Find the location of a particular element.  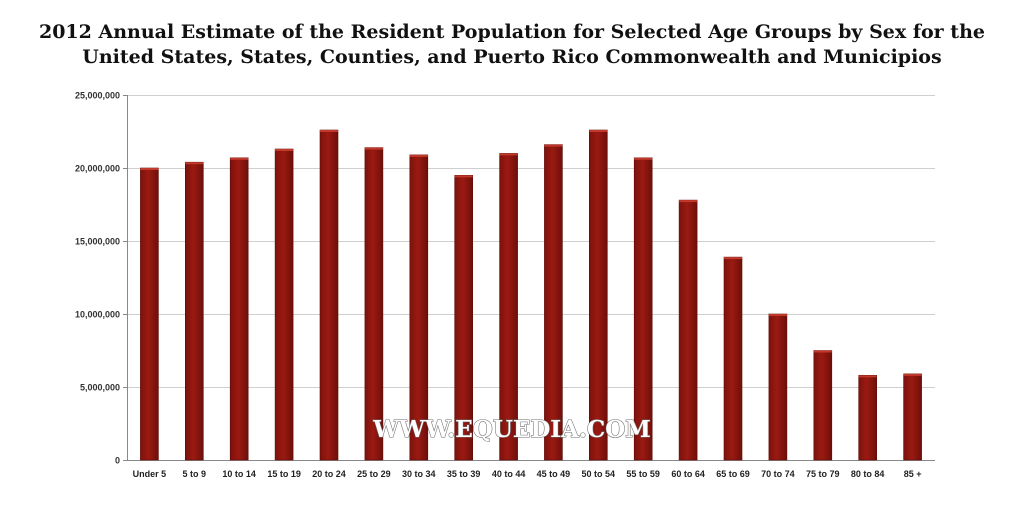

watermark: WWW.EQUEDIA.COM is located at coordinates (511, 429).